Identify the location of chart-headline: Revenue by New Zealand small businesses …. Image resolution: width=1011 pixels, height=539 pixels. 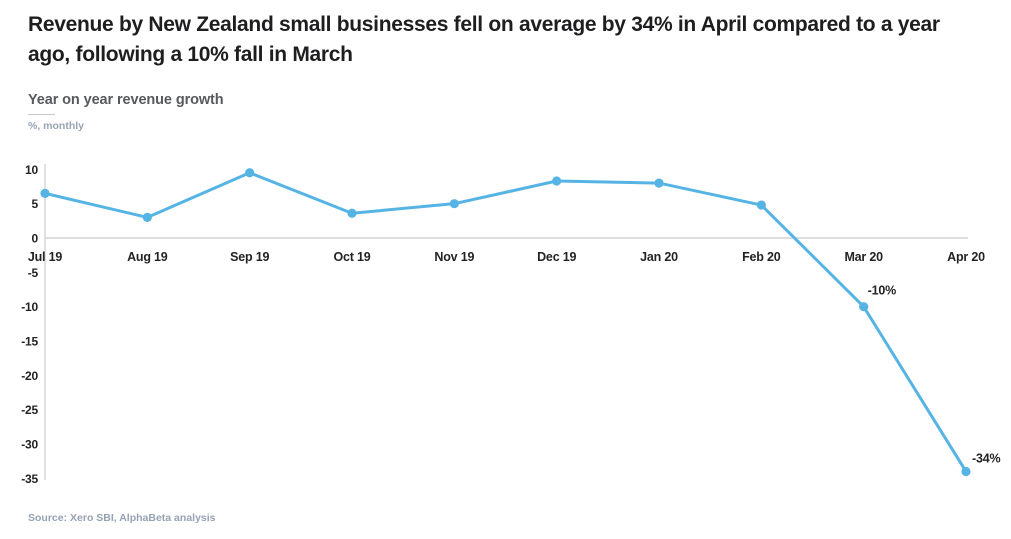
(484, 39).